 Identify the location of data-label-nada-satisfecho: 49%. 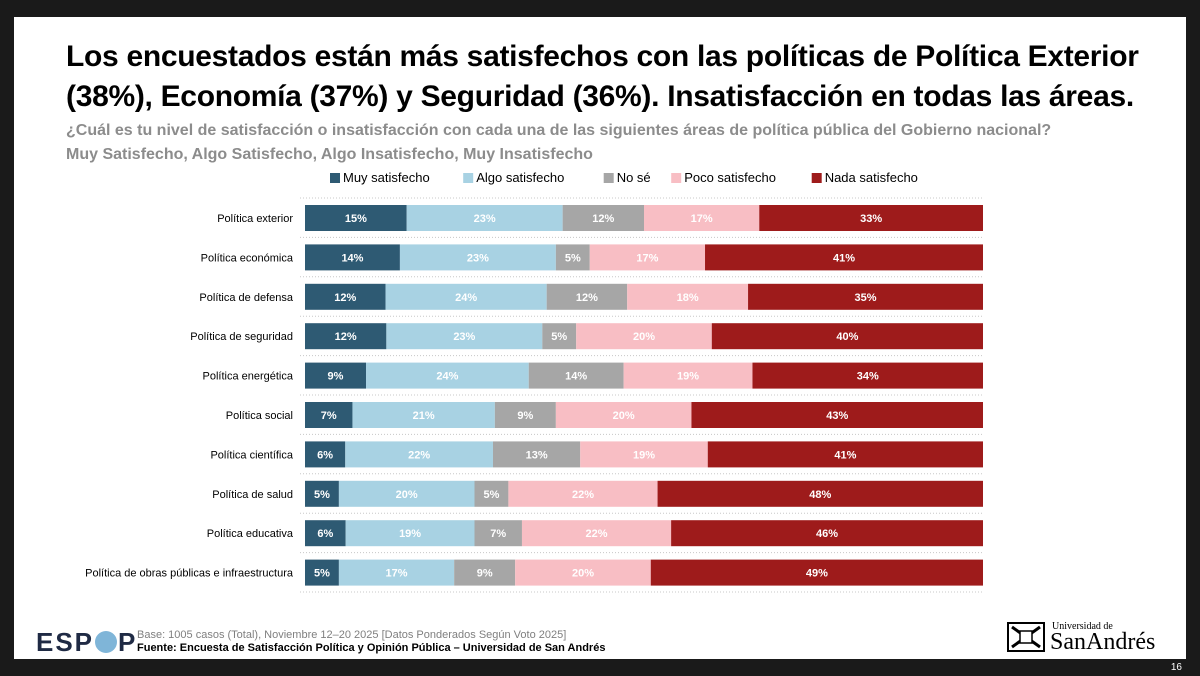
(817, 574).